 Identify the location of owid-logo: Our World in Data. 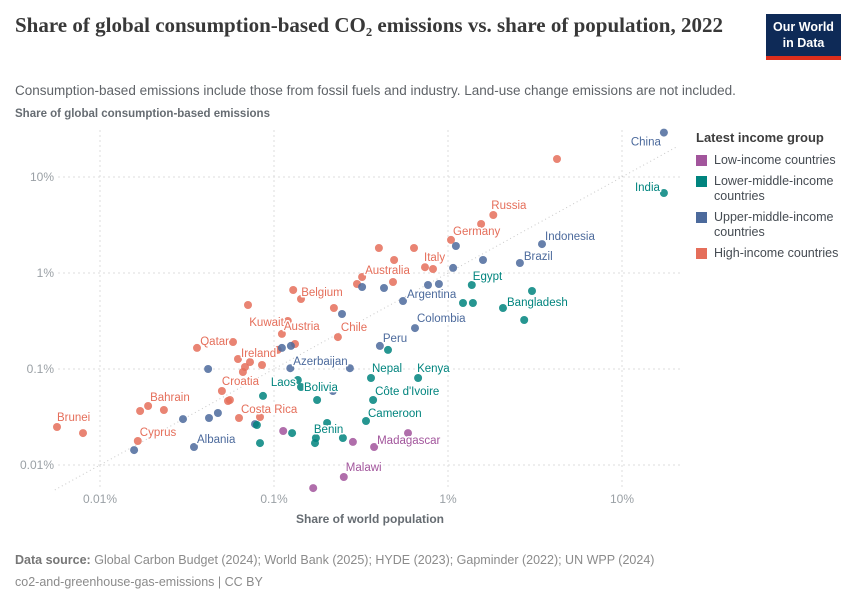
(803, 37).